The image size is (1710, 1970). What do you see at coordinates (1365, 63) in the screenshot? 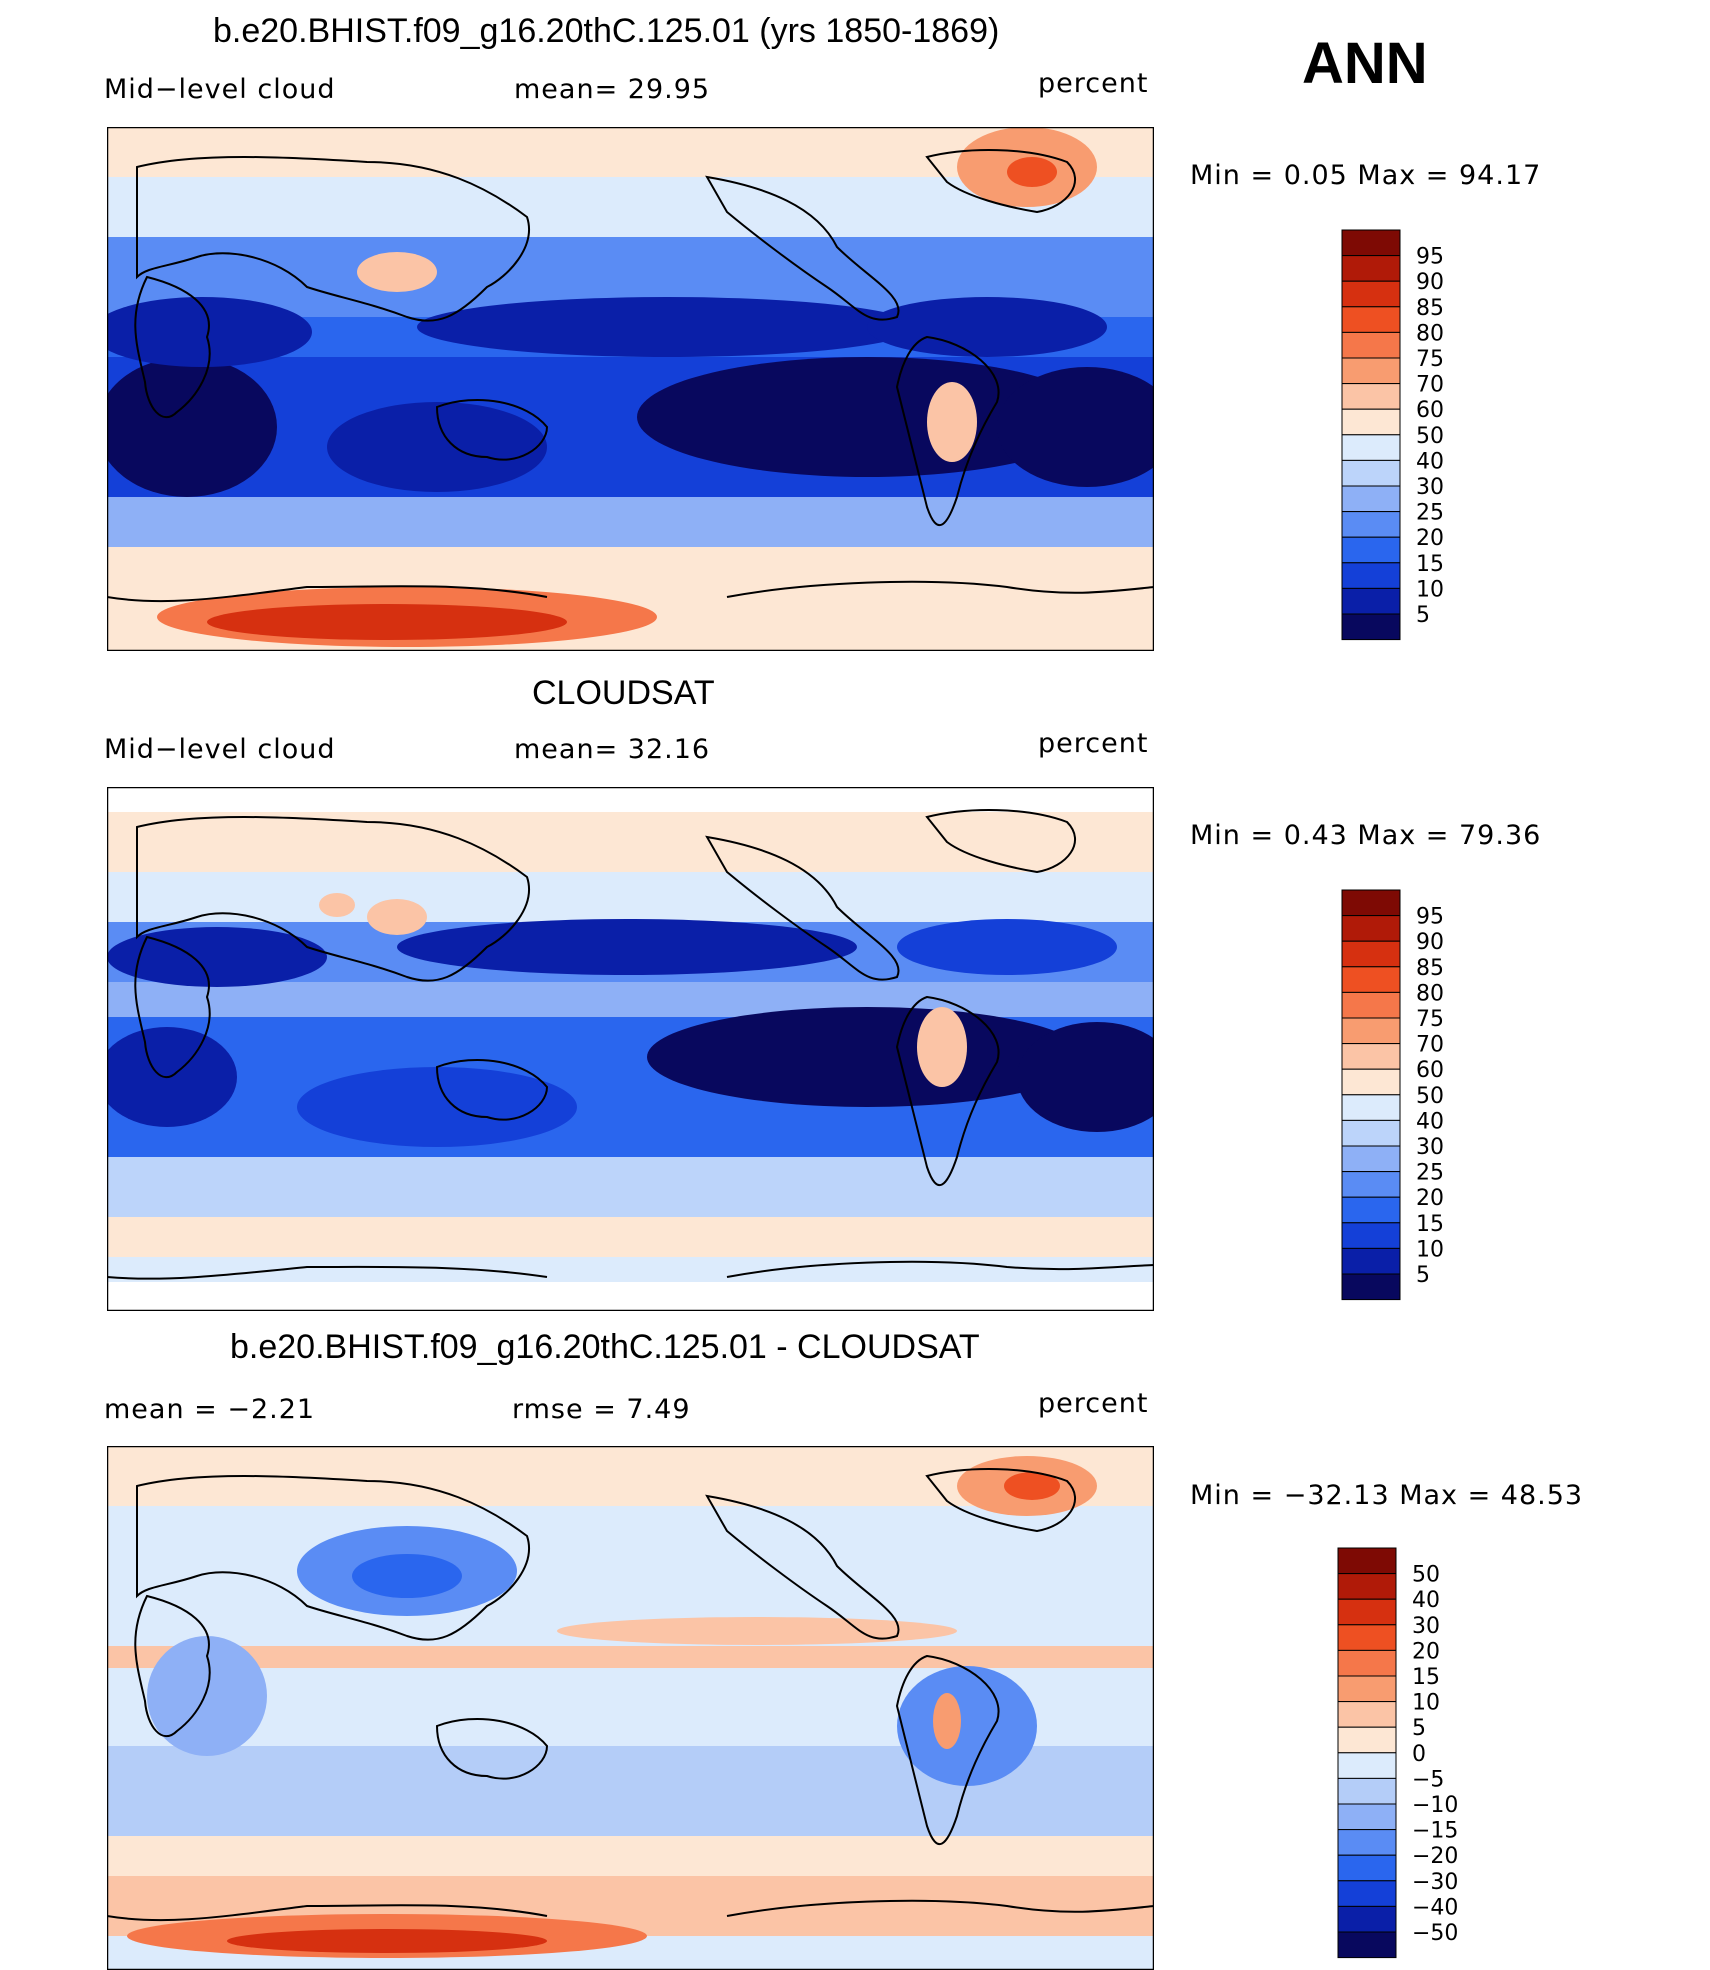
I see `season-label: ANN` at bounding box center [1365, 63].